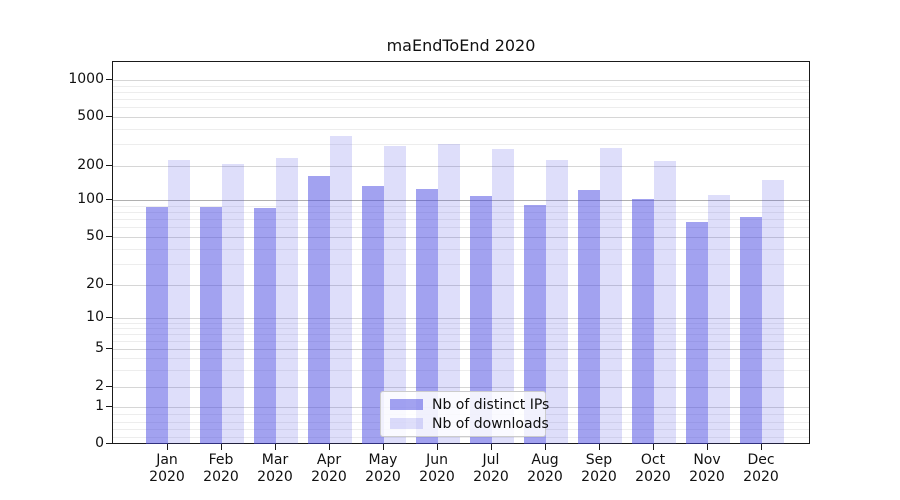 The height and width of the screenshot is (500, 900). Describe the element at coordinates (481, 320) in the screenshot. I see `bar-nb-of-distinct-ips-jul` at that location.